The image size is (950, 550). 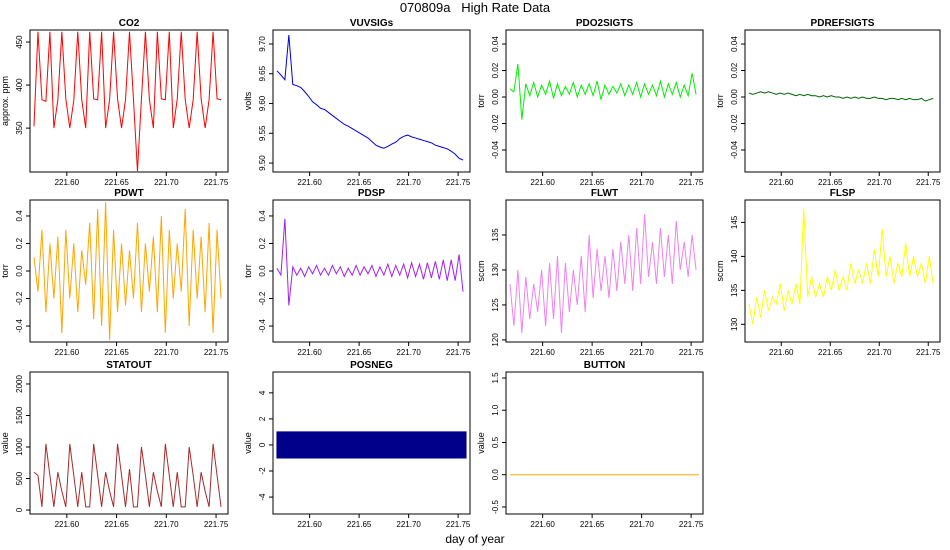 What do you see at coordinates (605, 23) in the screenshot?
I see `panel-title: PDO2SIGTS` at bounding box center [605, 23].